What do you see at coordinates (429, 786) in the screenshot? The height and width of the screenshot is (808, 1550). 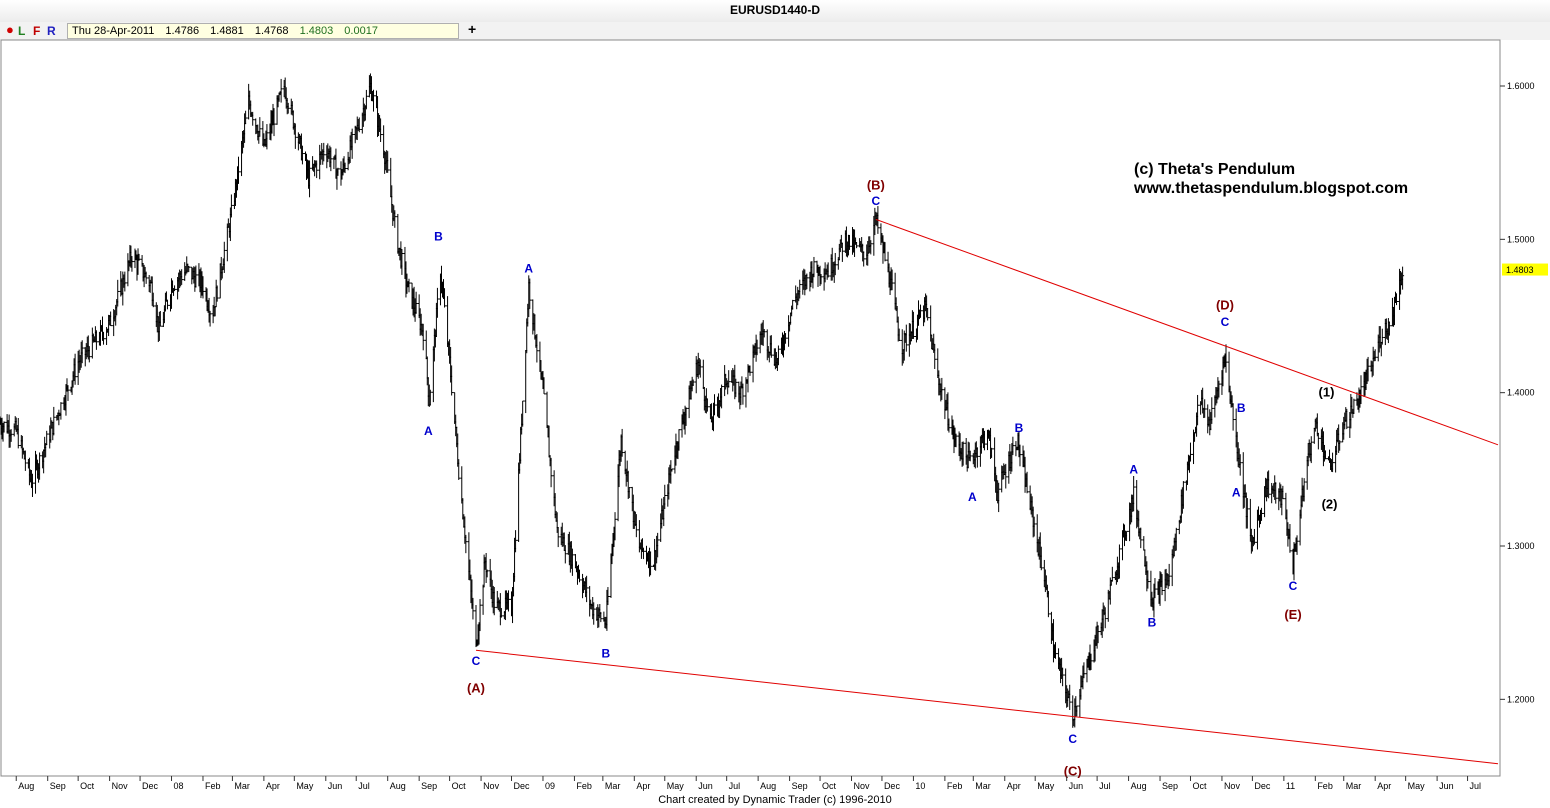 I see `x-tick-label: Sep` at bounding box center [429, 786].